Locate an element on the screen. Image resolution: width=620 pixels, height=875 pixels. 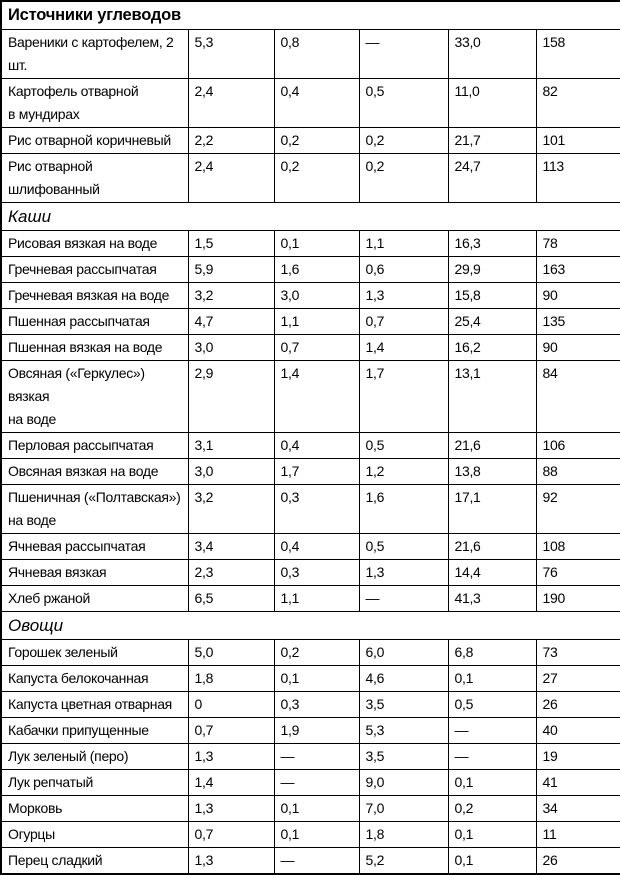
value-cell: 0,6 is located at coordinates (403, 269).